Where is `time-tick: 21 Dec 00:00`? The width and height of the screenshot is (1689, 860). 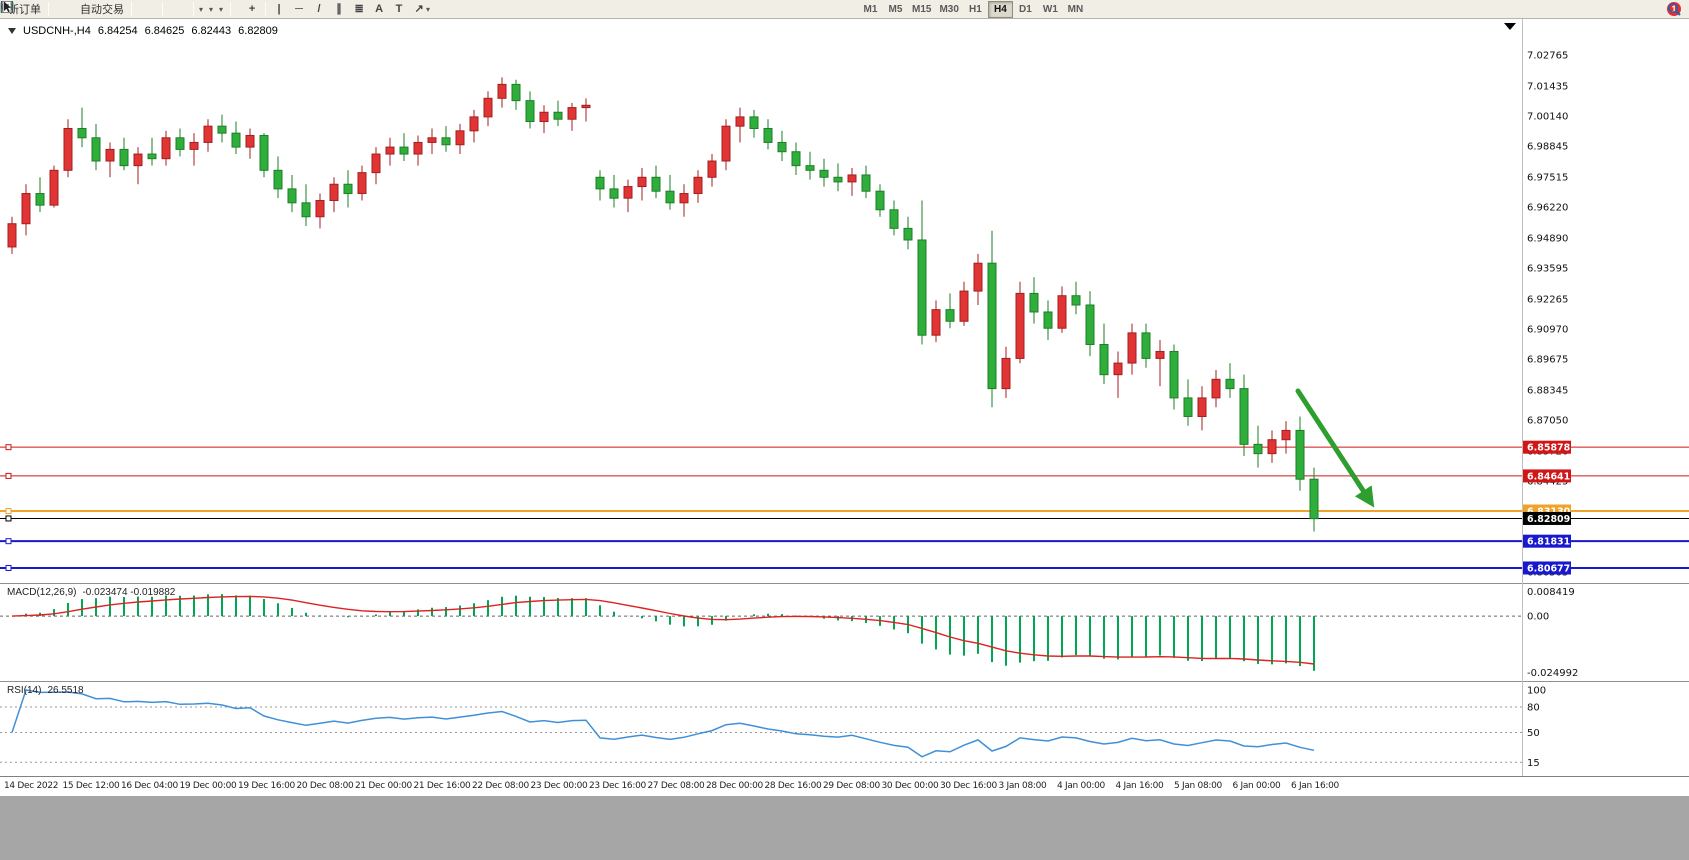 time-tick: 21 Dec 00:00 is located at coordinates (383, 786).